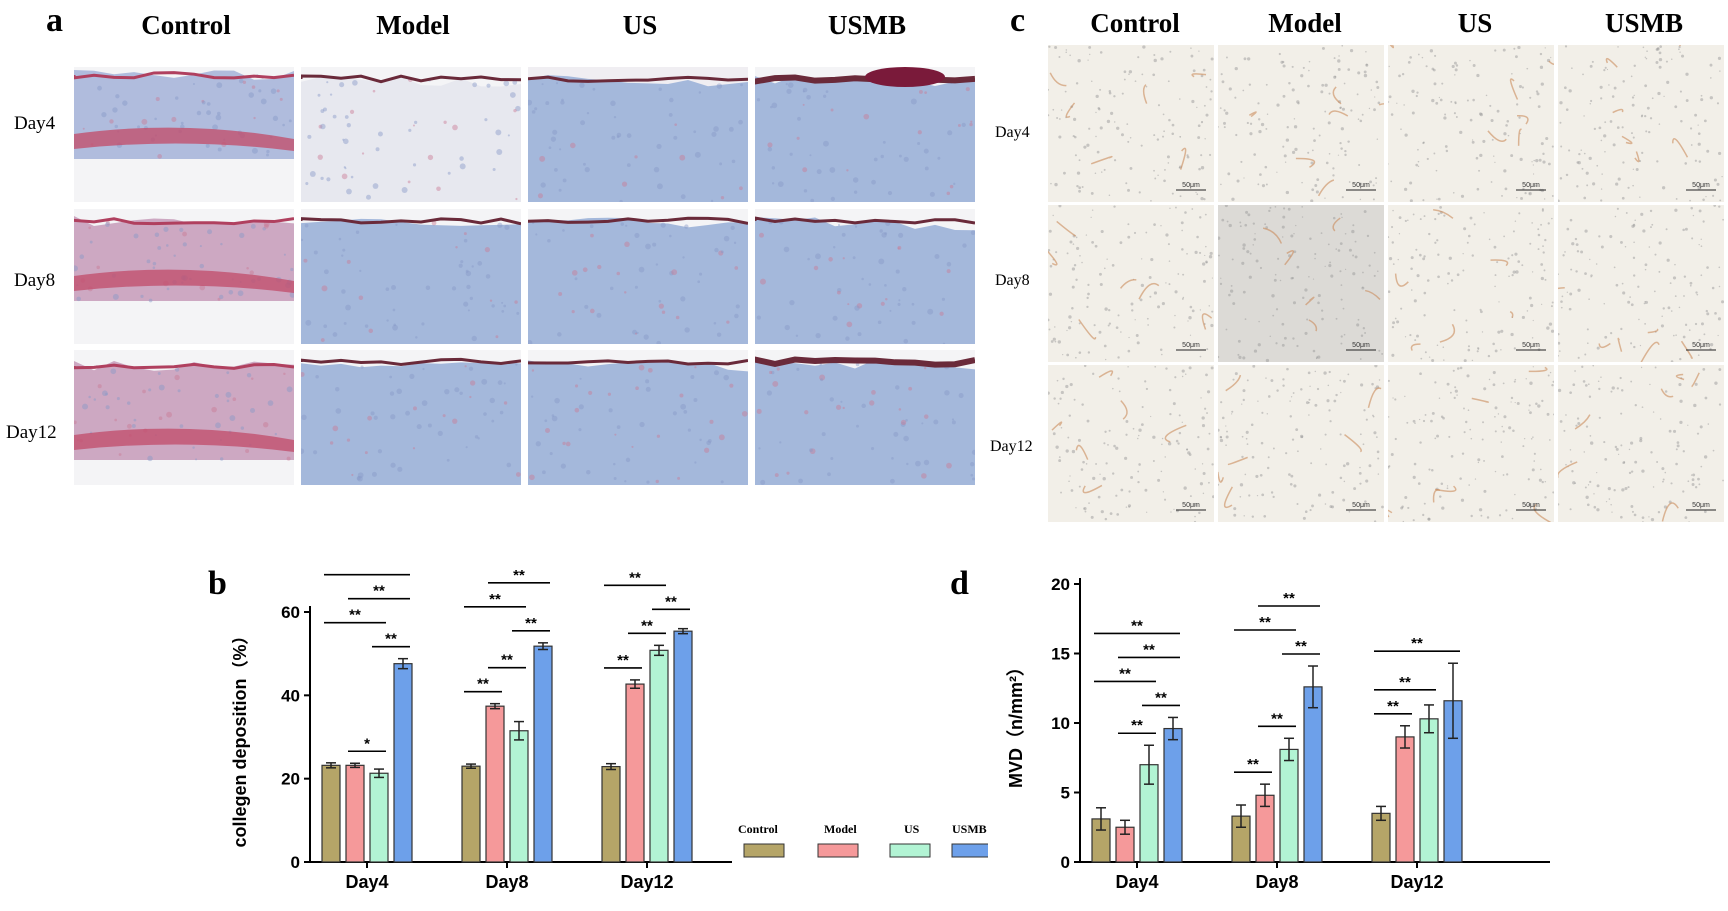 The width and height of the screenshot is (1728, 911). Describe the element at coordinates (184, 276) in the screenshot. I see `masson-image-control-day8` at that location.